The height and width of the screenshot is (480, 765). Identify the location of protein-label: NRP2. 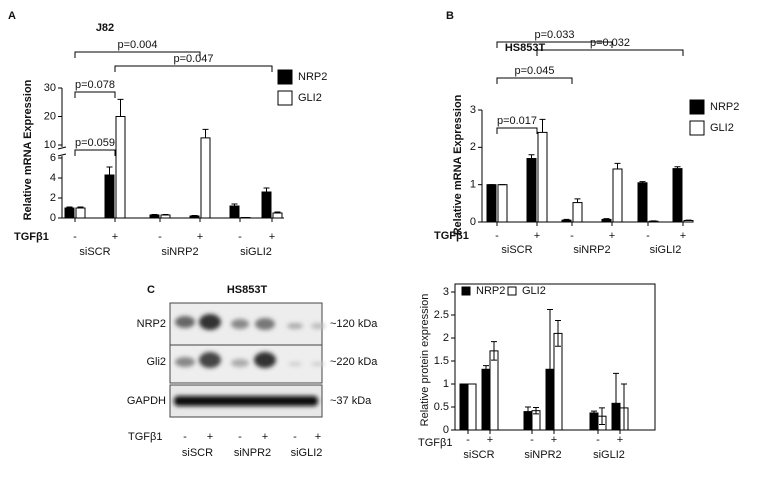
(151, 324).